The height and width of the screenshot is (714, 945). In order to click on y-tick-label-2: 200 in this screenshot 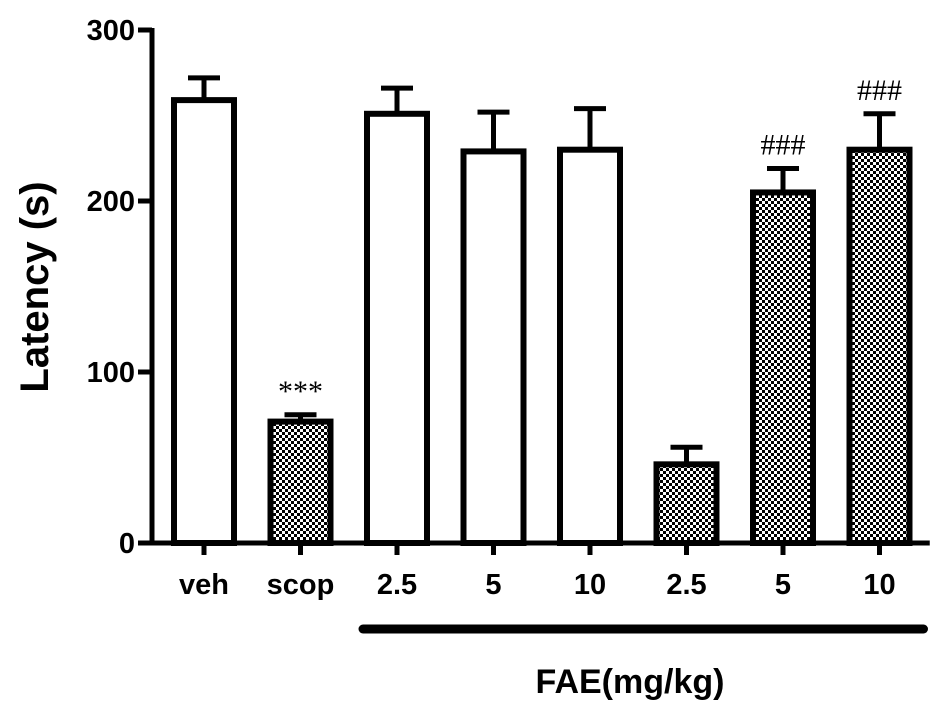, I will do `click(111, 202)`.